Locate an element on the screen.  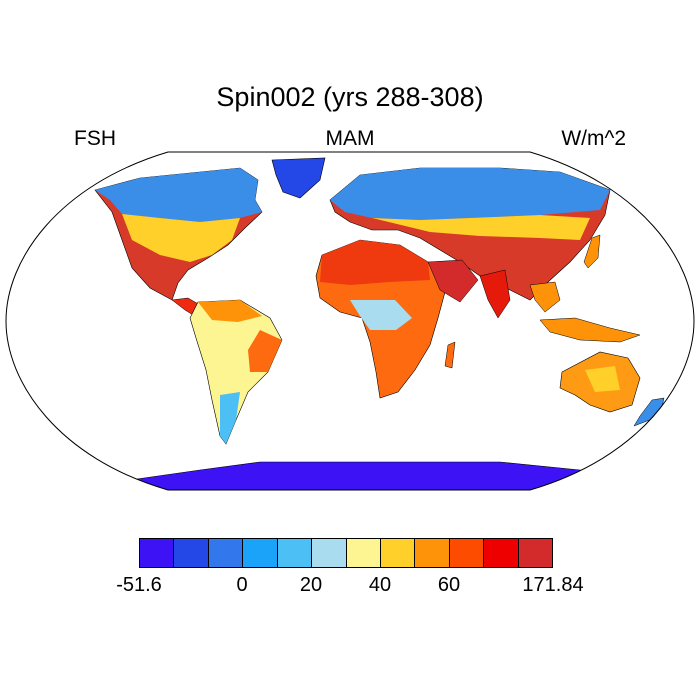
colorbar-tick-label: 20 is located at coordinates (311, 585).